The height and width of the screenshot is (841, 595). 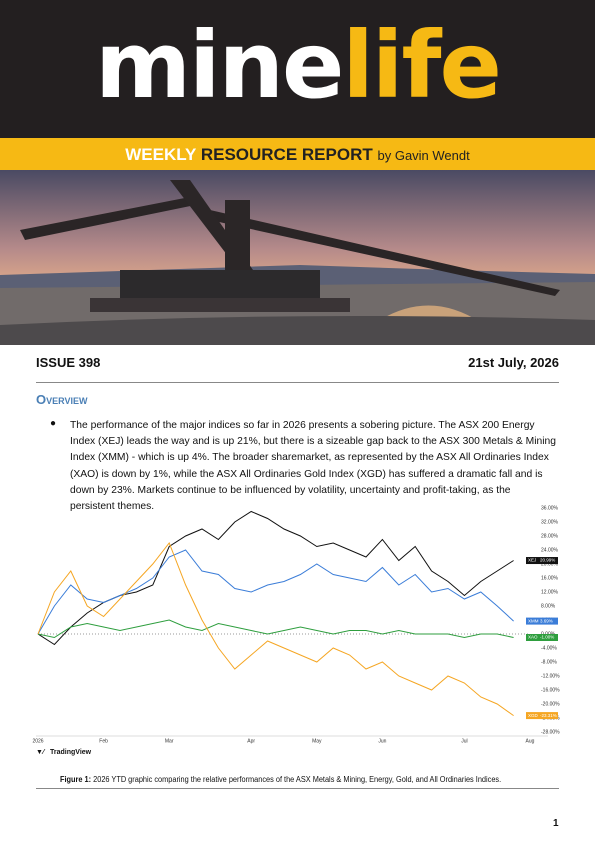 I want to click on banner: WEEKLY RESOURCE REPORT by Gavin Wendt, so click(x=297, y=154).